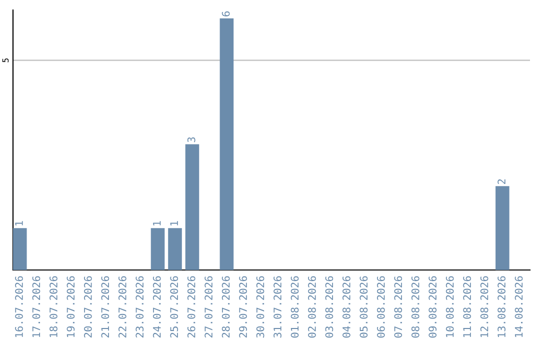 Image resolution: width=540 pixels, height=340 pixels. What do you see at coordinates (226, 13) in the screenshot?
I see `data-label: 6` at bounding box center [226, 13].